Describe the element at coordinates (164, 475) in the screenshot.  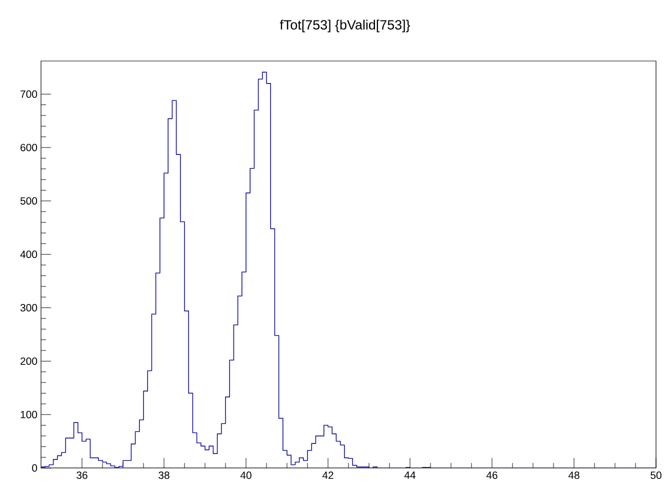
I see `x-tick-label: 38` at that location.